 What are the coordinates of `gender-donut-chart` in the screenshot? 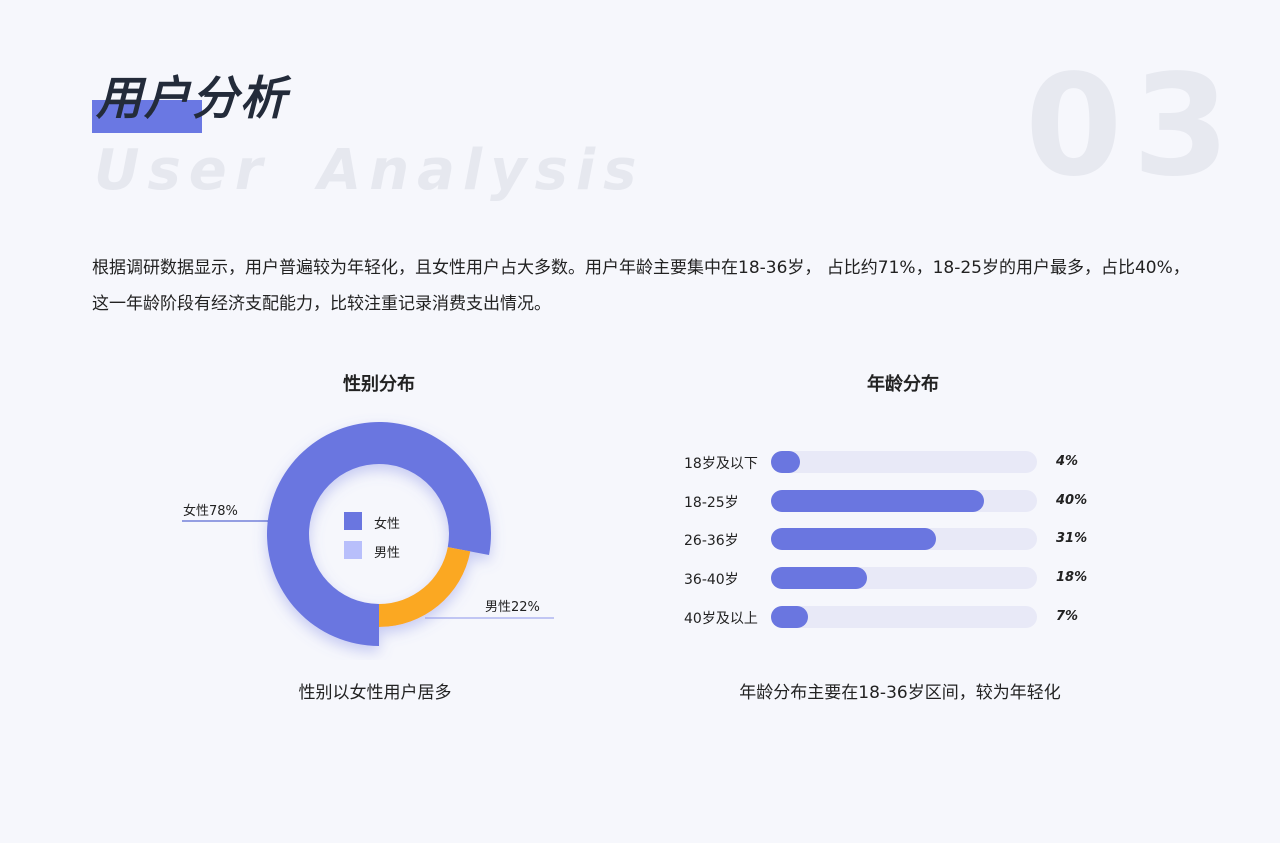 It's located at (368, 534).